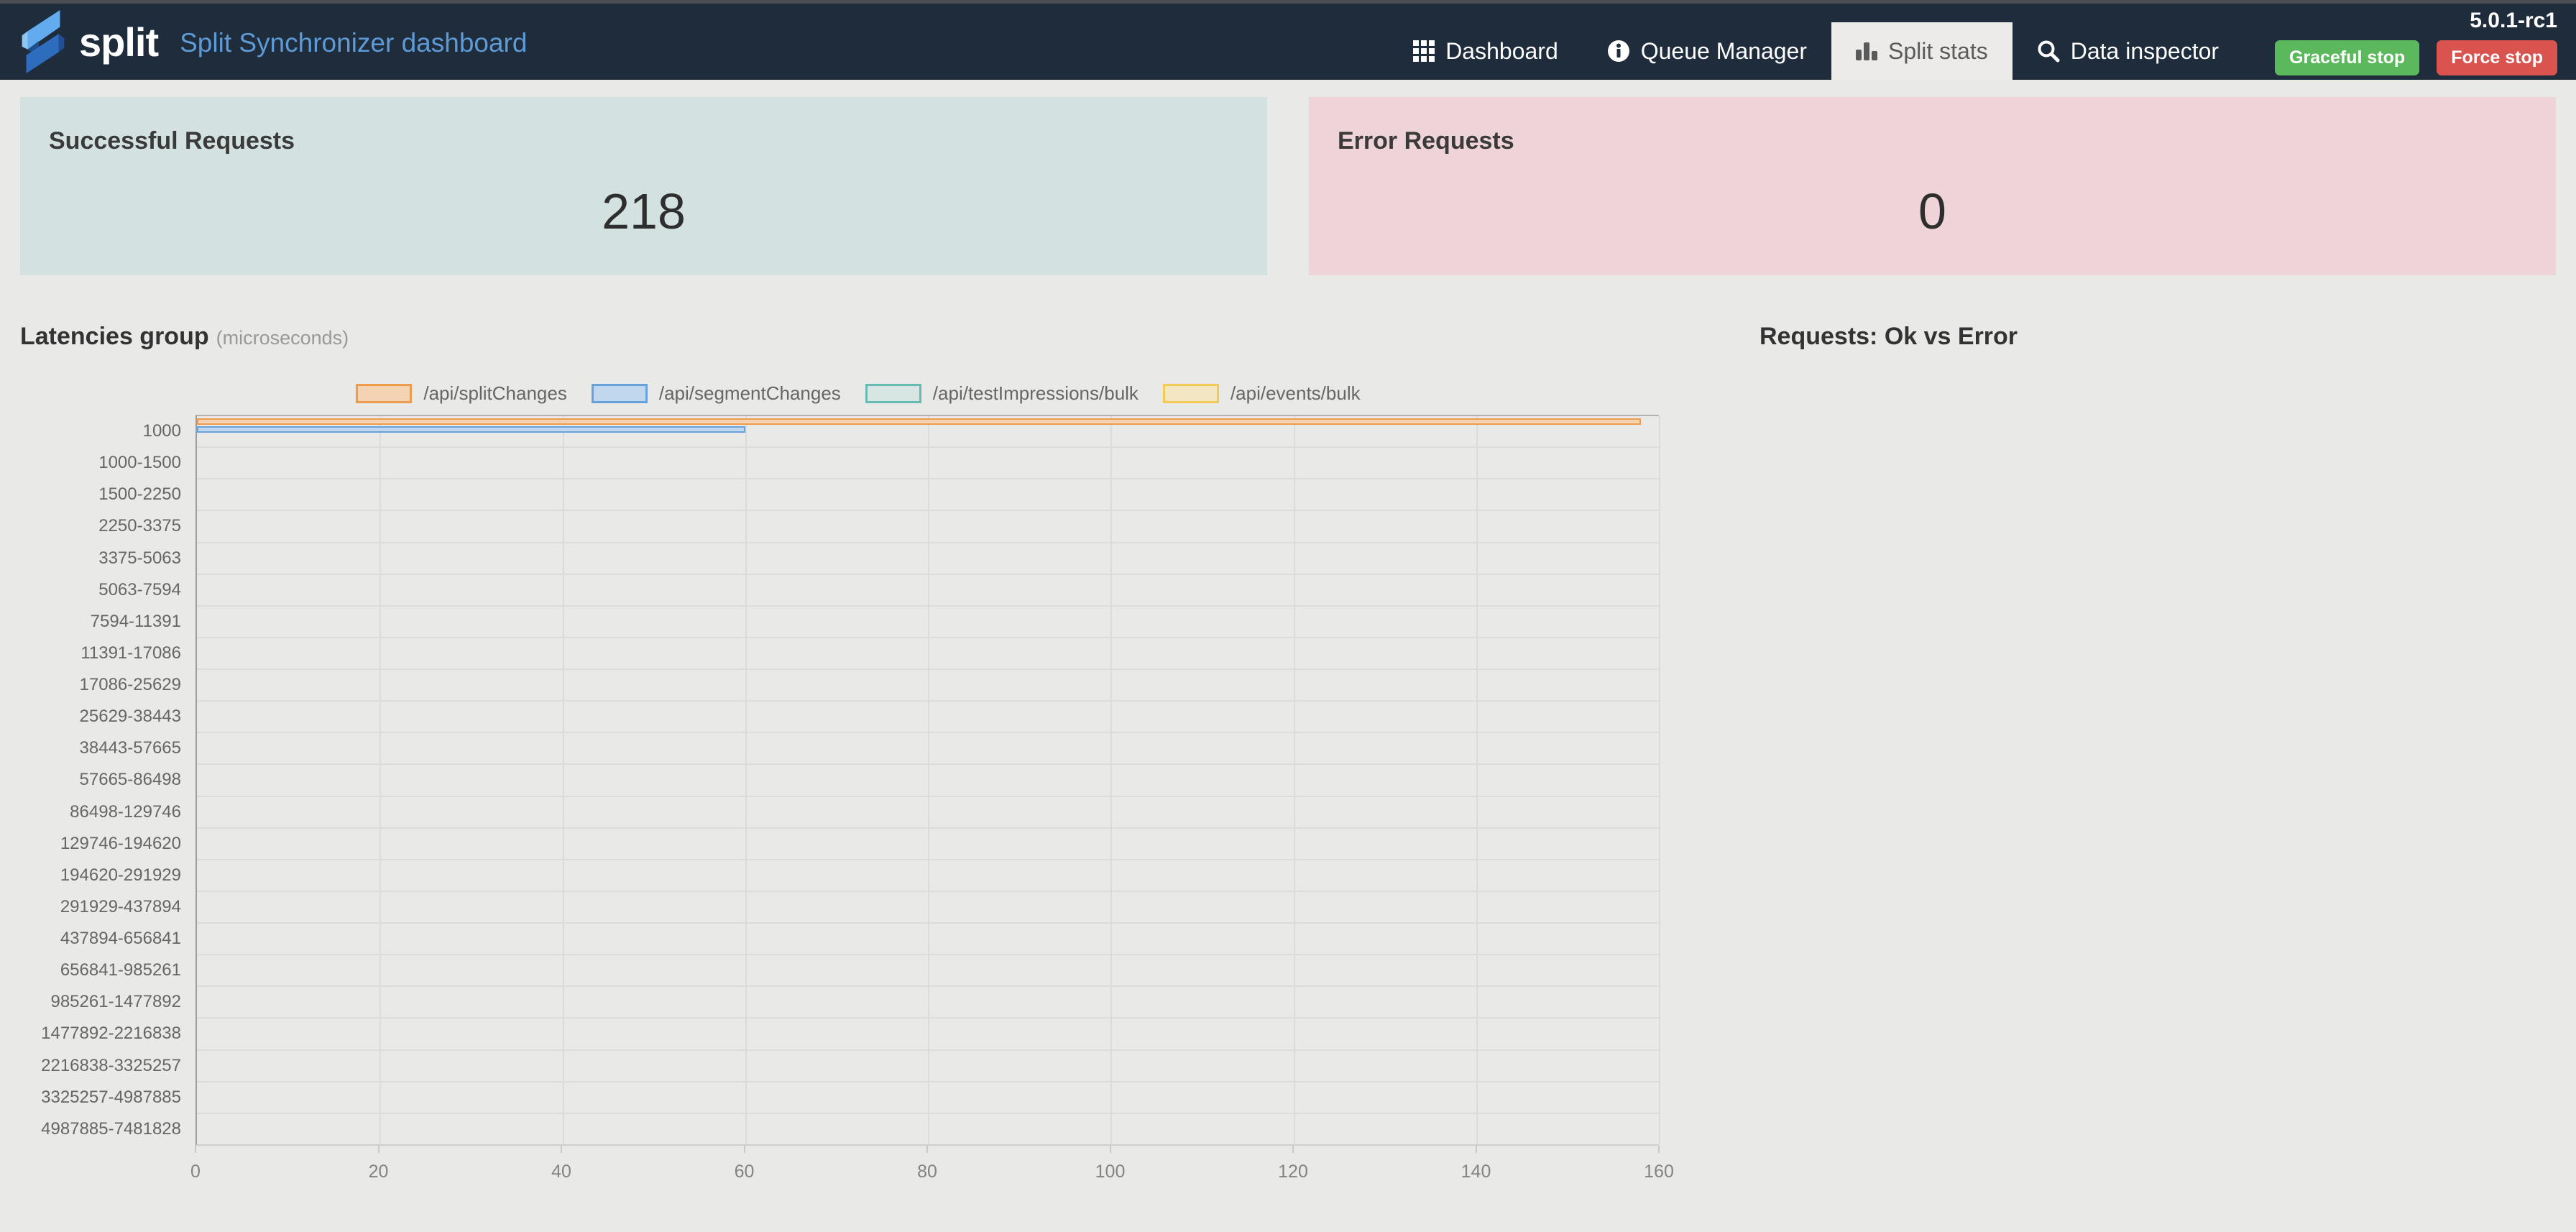 This screenshot has width=2576, height=1232. What do you see at coordinates (120, 970) in the screenshot?
I see `y-axis-label: 656841-985261` at bounding box center [120, 970].